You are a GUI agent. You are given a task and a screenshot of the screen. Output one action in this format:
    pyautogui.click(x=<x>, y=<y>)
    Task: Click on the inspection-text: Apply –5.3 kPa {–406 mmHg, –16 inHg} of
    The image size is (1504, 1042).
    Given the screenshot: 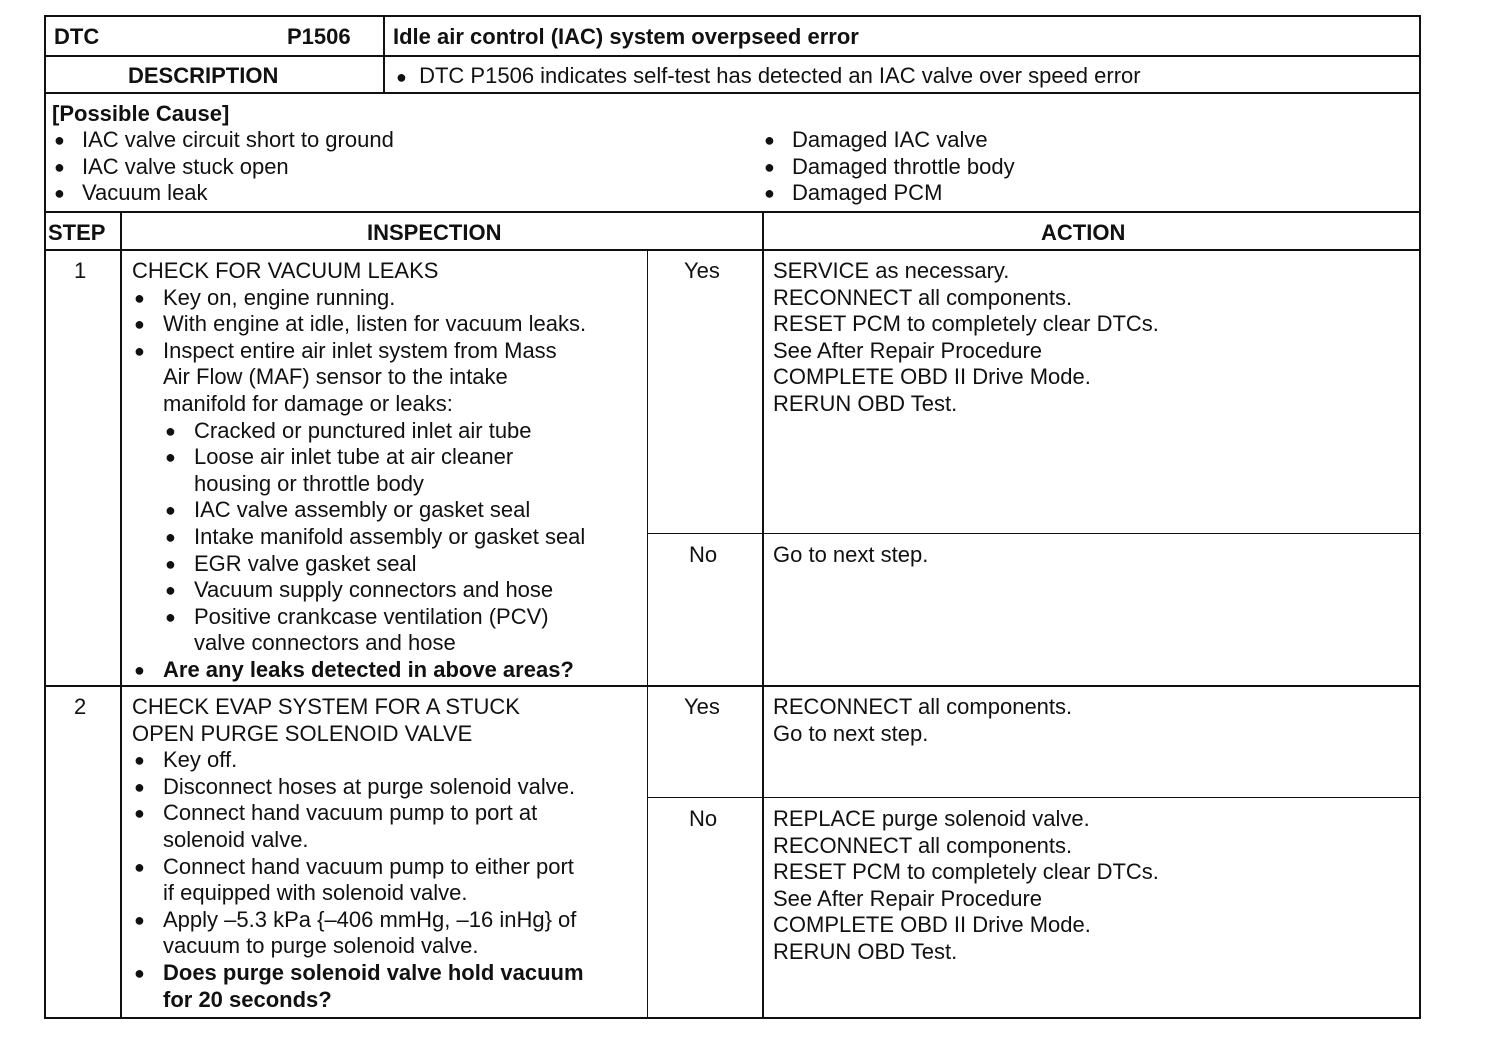 What is the action you would take?
    pyautogui.click(x=370, y=919)
    